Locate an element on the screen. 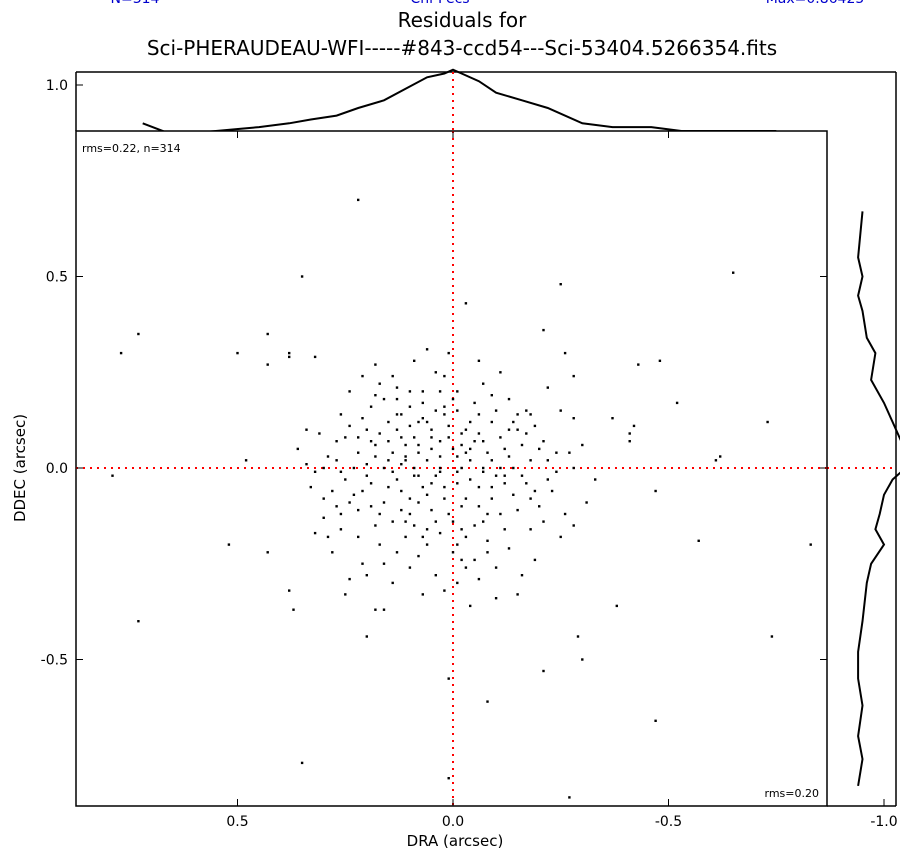 Image resolution: width=900 pixels, height=853 pixels. header-fragment-1: Chi-Pecs is located at coordinates (439, 3).